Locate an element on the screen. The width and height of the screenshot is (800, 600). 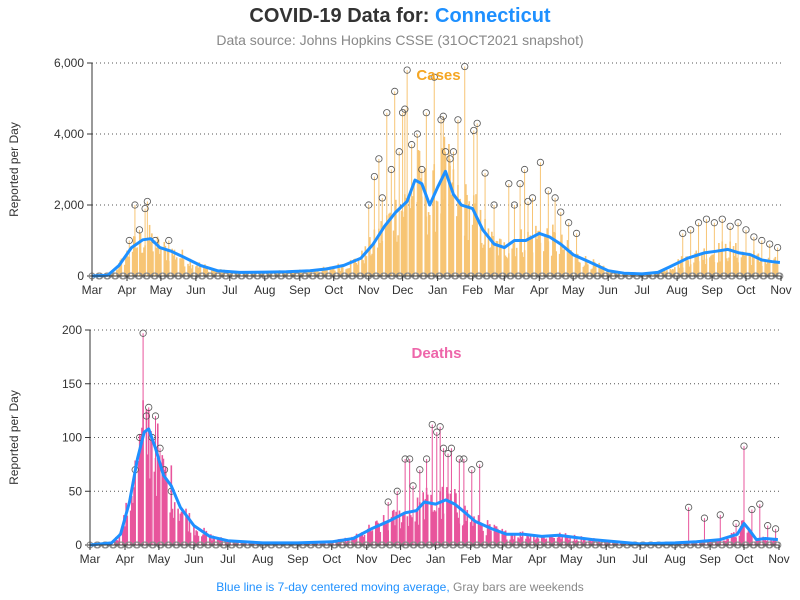
y-tick-label: 2,000 is located at coordinates (69, 205).